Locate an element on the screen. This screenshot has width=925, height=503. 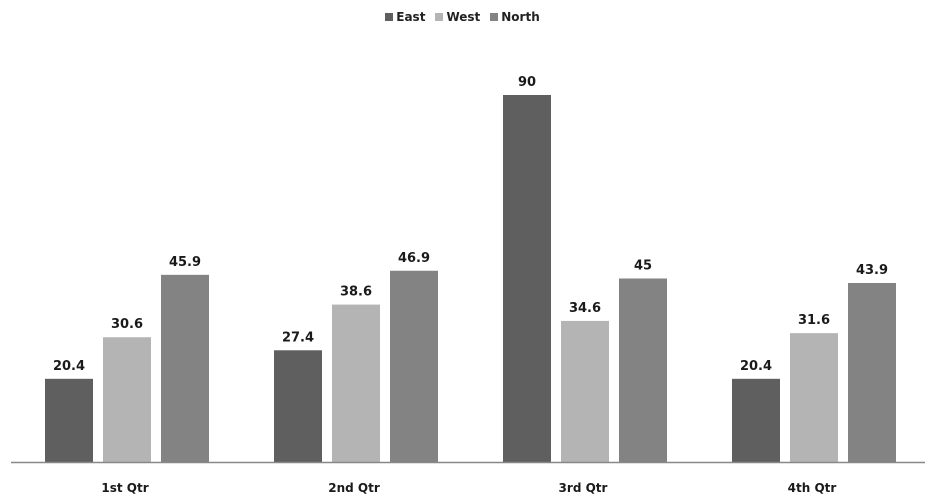
value-label-west-1: 30.6 is located at coordinates (127, 324).